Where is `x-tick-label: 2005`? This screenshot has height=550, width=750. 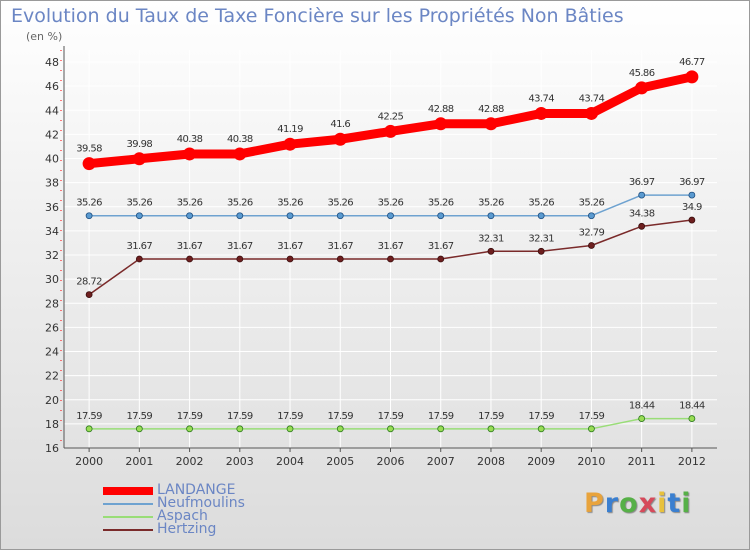 x-tick-label: 2005 is located at coordinates (340, 461).